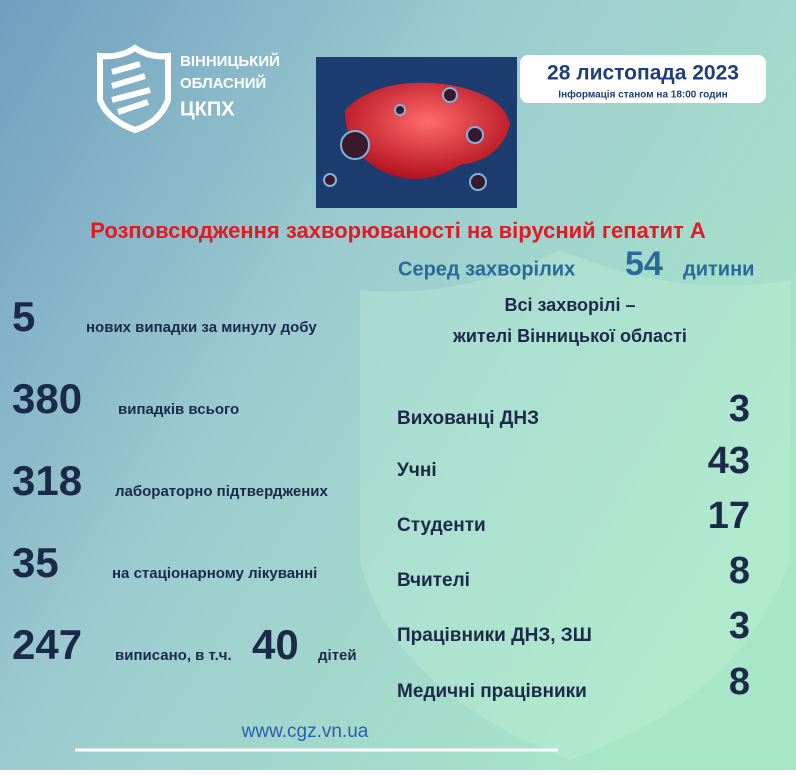 The image size is (796, 775). Describe the element at coordinates (486, 269) in the screenshot. I see `children-prefix: Серед захворілих` at that location.